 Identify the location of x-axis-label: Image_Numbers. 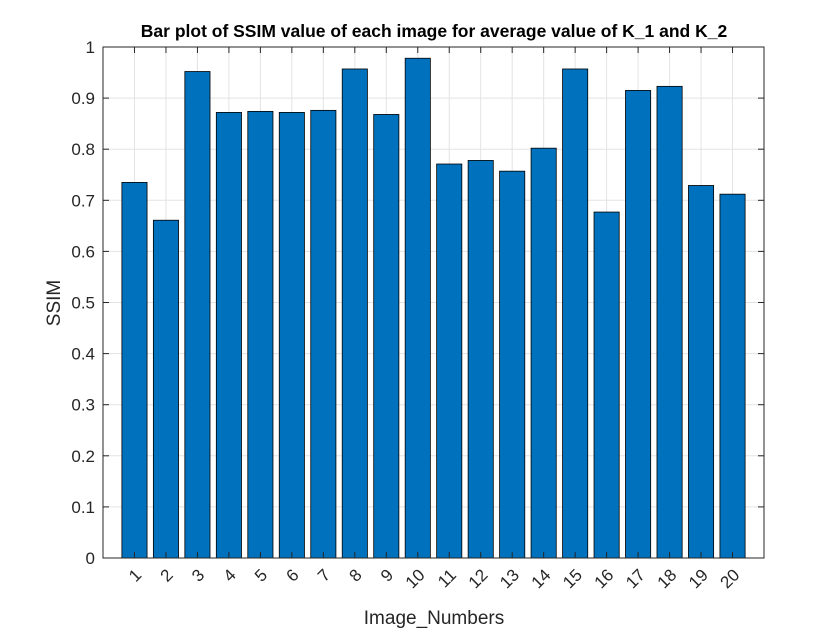
(434, 618).